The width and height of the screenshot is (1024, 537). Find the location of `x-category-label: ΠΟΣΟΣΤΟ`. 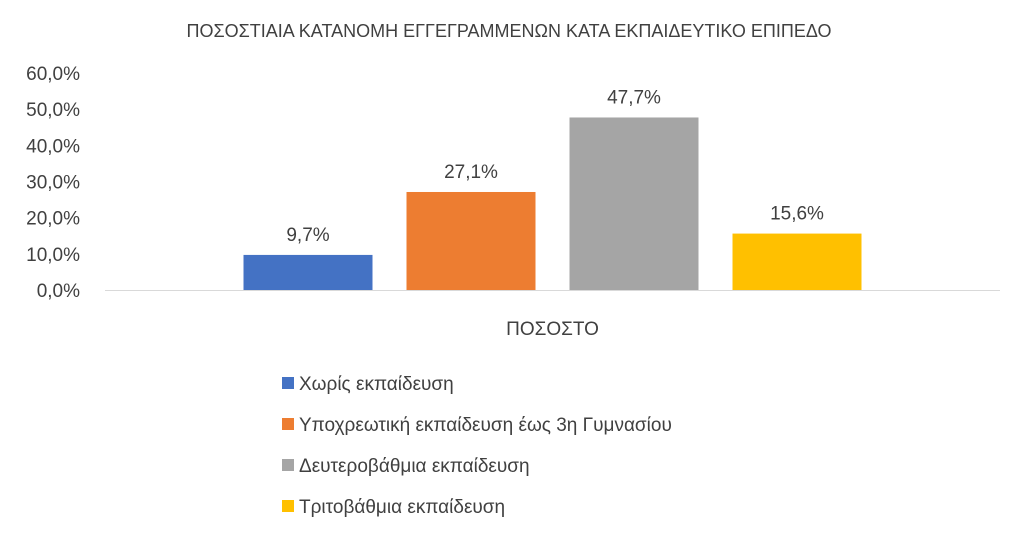

x-category-label: ΠΟΣΟΣΤΟ is located at coordinates (552, 329).